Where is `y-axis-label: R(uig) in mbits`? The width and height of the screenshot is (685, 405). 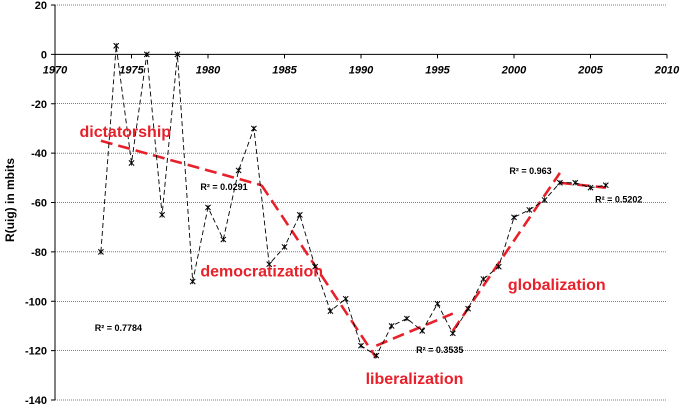
y-axis-label: R(uig) in mbits is located at coordinates (10, 200).